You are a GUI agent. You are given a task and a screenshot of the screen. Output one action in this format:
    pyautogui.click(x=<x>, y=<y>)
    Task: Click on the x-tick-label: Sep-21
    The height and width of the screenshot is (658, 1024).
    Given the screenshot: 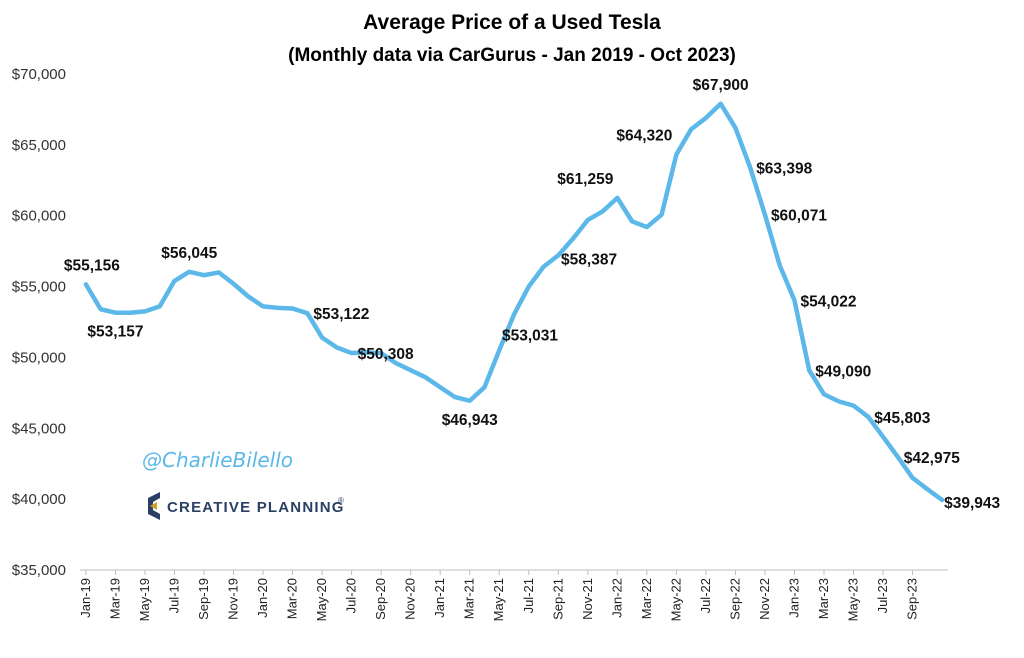 What is the action you would take?
    pyautogui.click(x=557, y=599)
    